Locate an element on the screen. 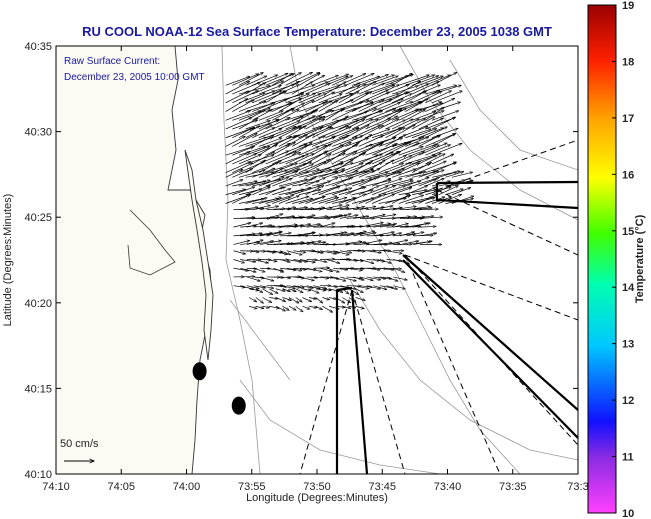 The height and width of the screenshot is (519, 651). x-tick-label: 74:00 is located at coordinates (187, 487).